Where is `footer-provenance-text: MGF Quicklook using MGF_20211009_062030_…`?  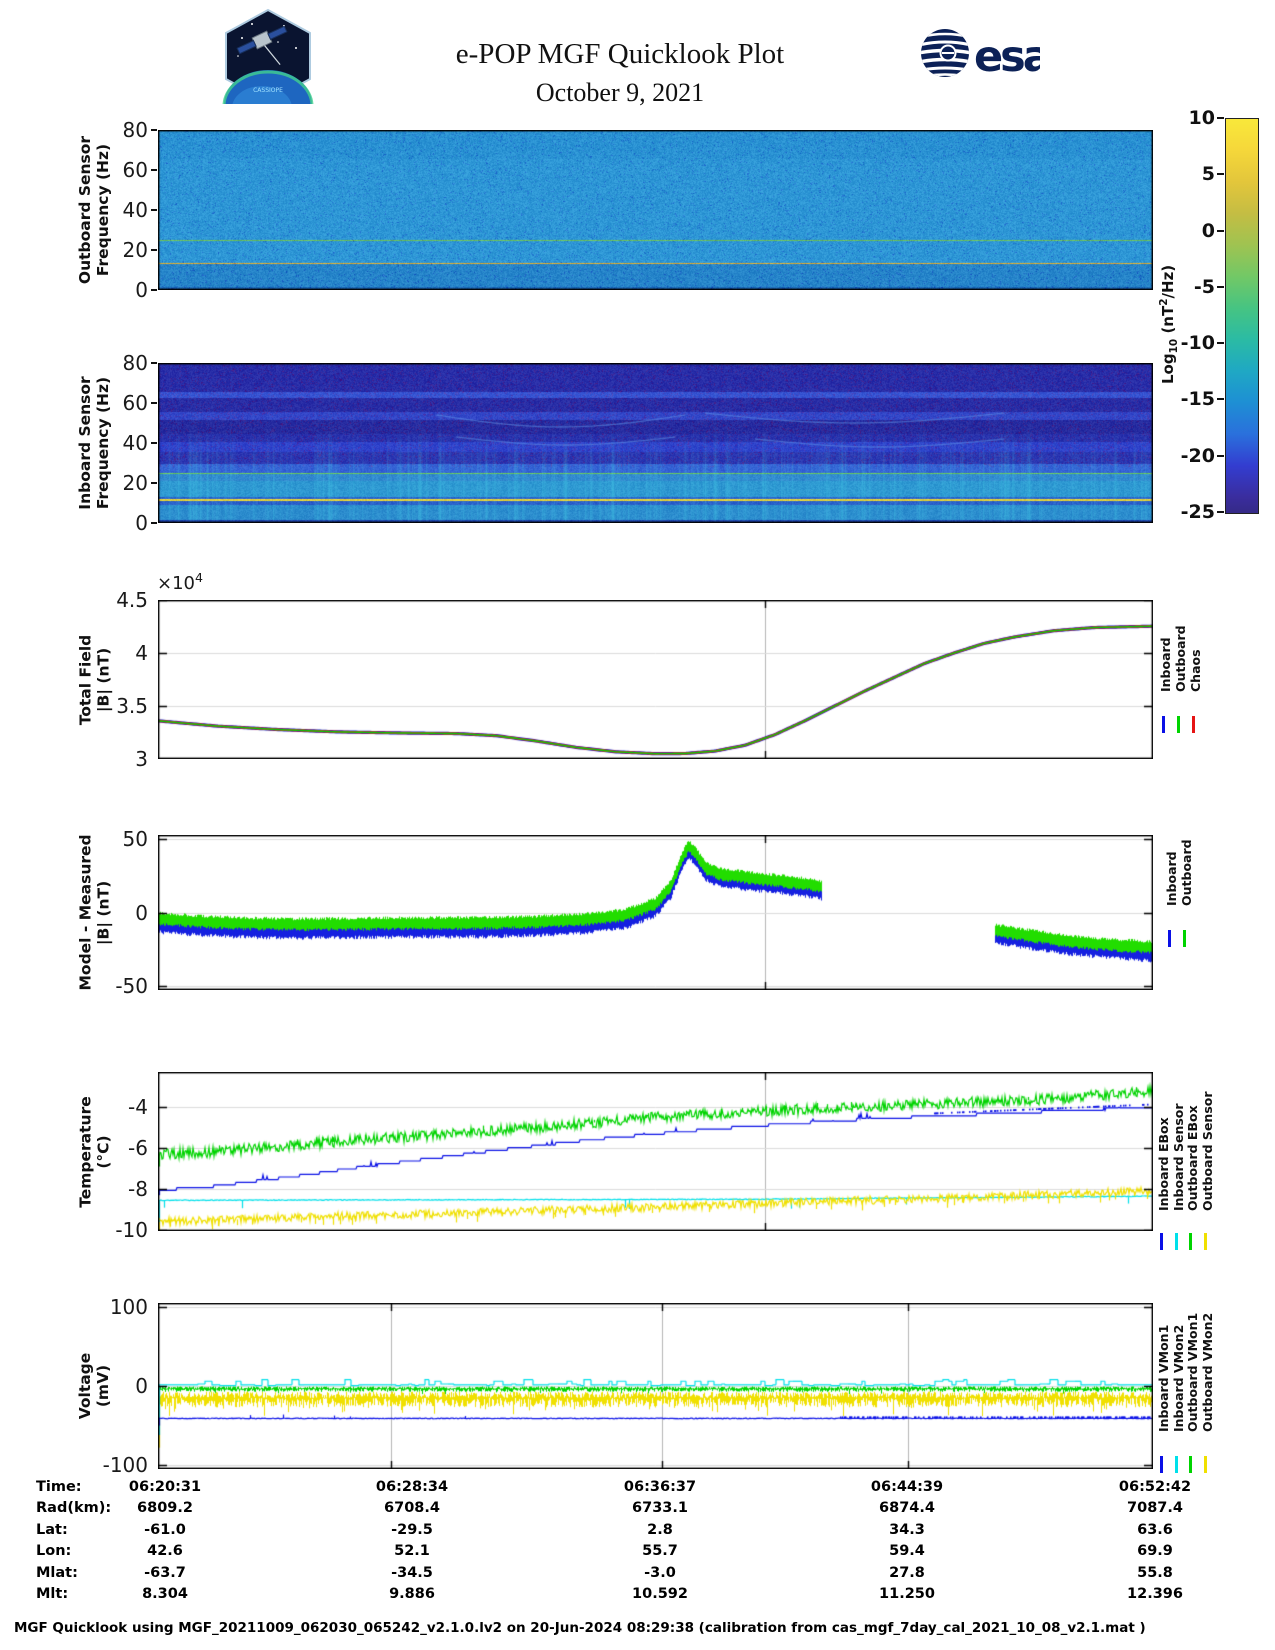
footer-provenance-text: MGF Quicklook using MGF_20211009_062030_… is located at coordinates (580, 1628).